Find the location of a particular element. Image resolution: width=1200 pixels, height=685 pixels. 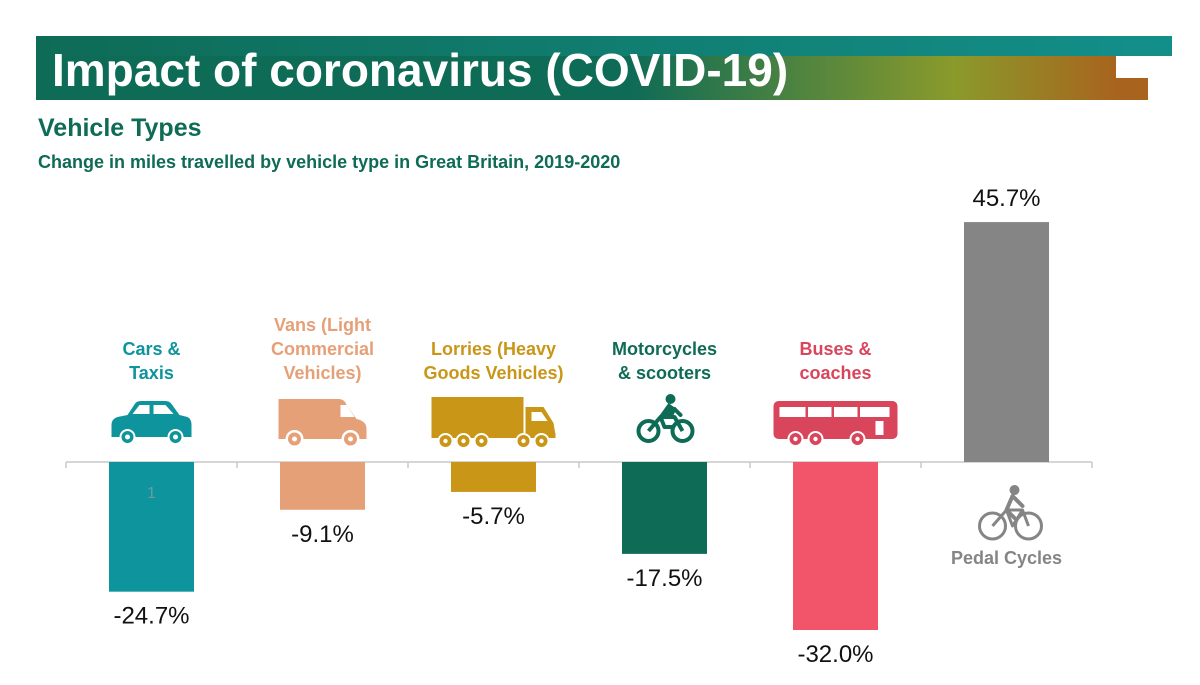

bar-vans-light-commercial-vehicles is located at coordinates (322, 486).